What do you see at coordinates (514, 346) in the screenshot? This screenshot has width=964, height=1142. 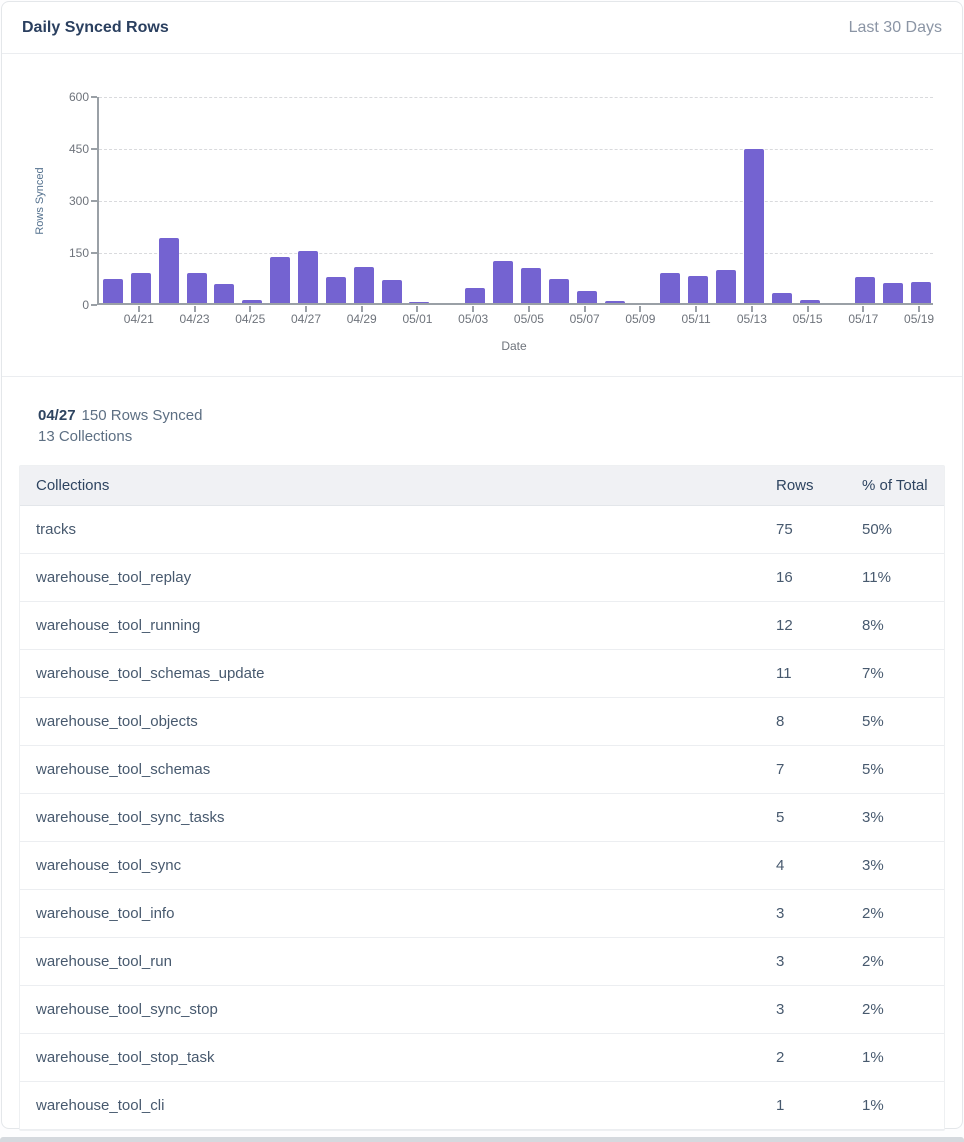 I see `x-axis-title: Date` at bounding box center [514, 346].